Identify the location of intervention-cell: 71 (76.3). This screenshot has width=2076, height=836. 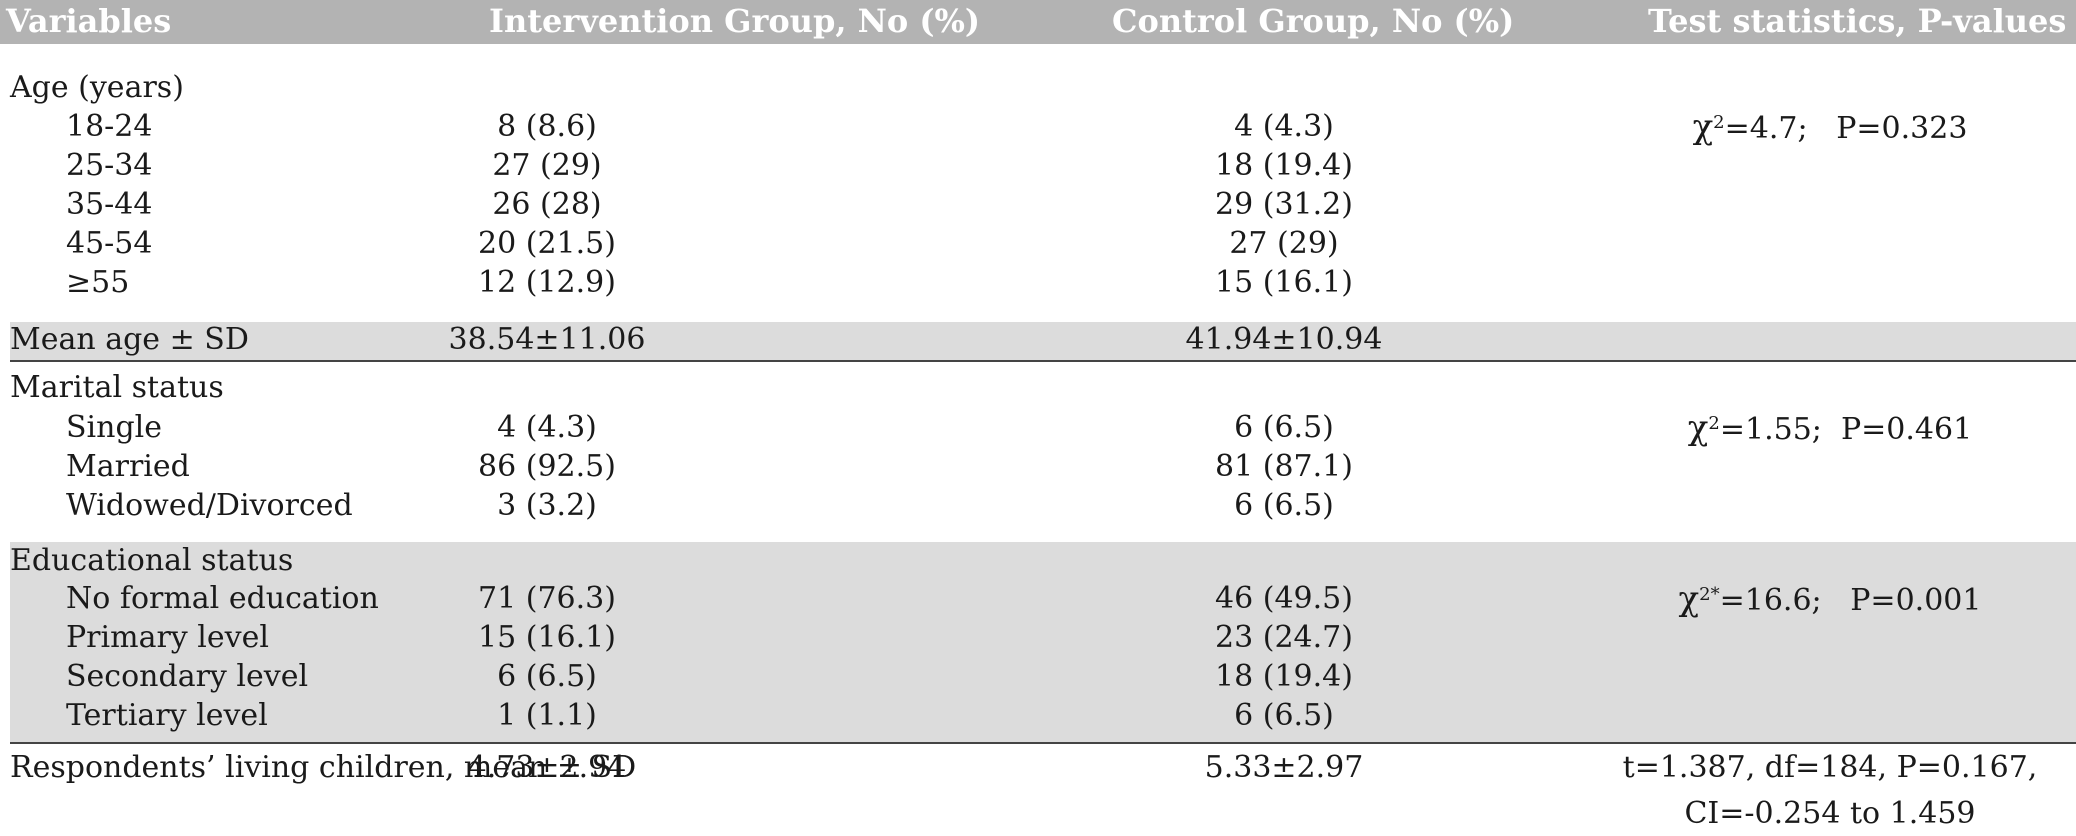
(547, 598).